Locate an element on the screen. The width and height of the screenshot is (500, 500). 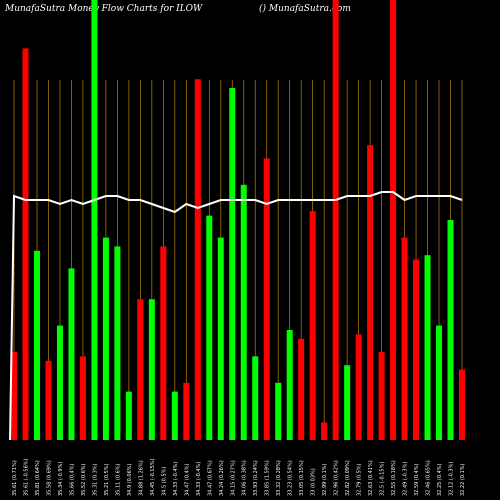
site-credit: () MunafaSutra.com is located at coordinates (305, 9).